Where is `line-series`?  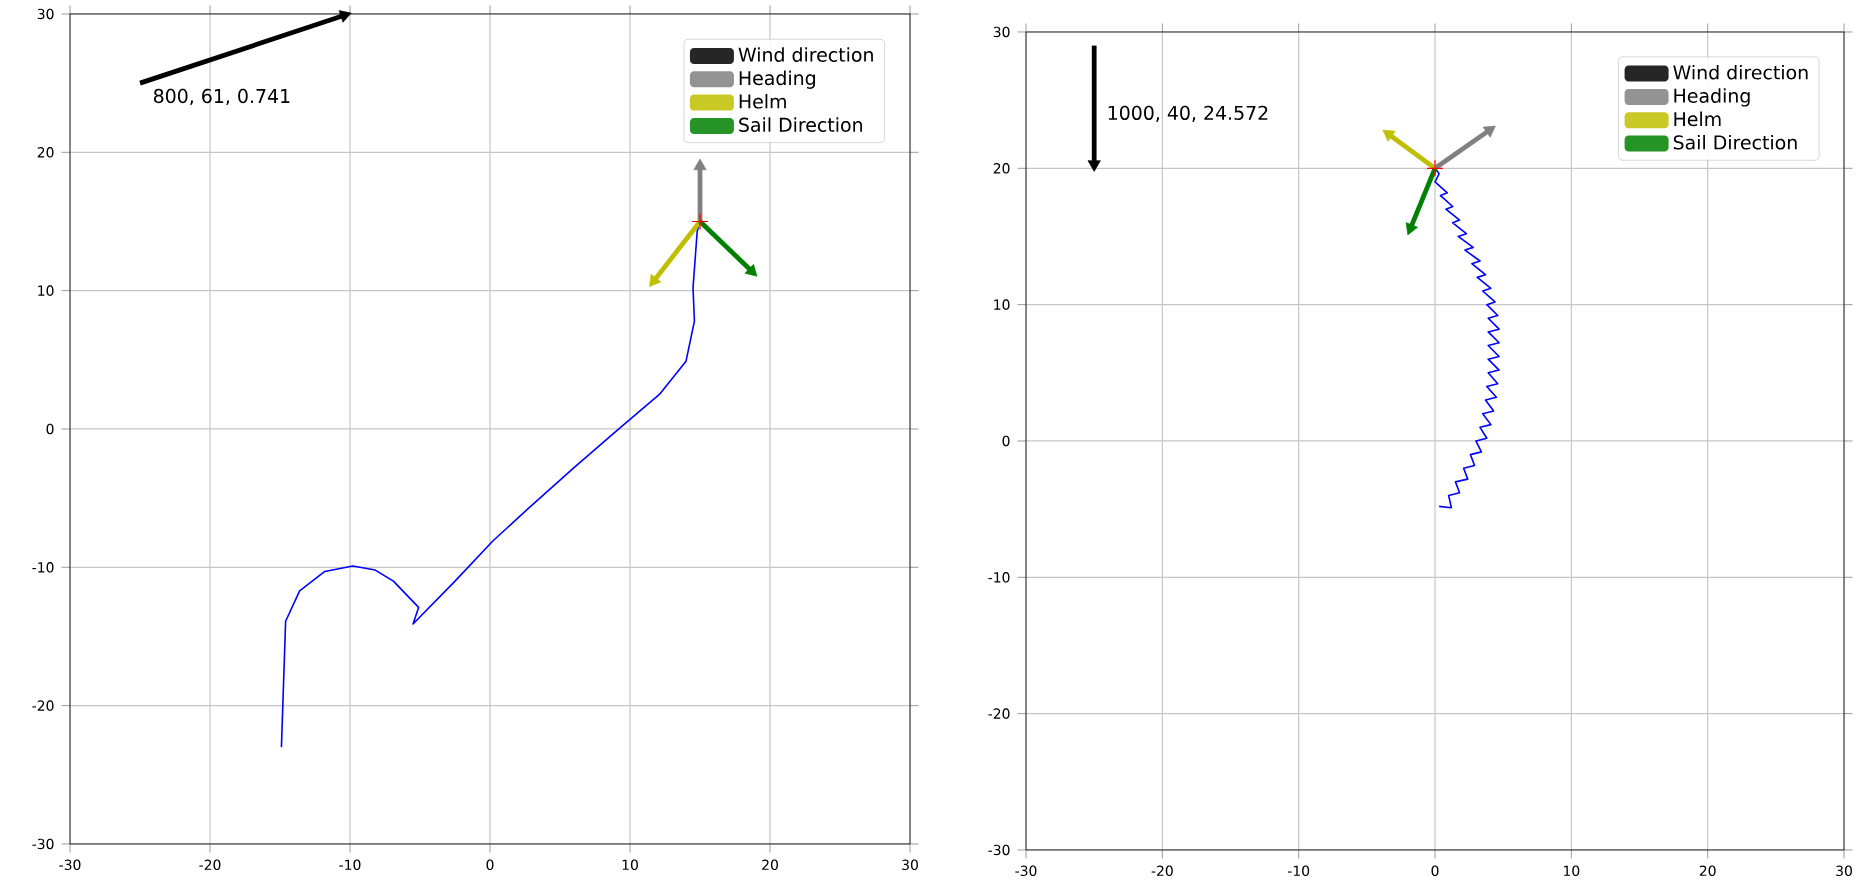
line-series is located at coordinates (1467, 338).